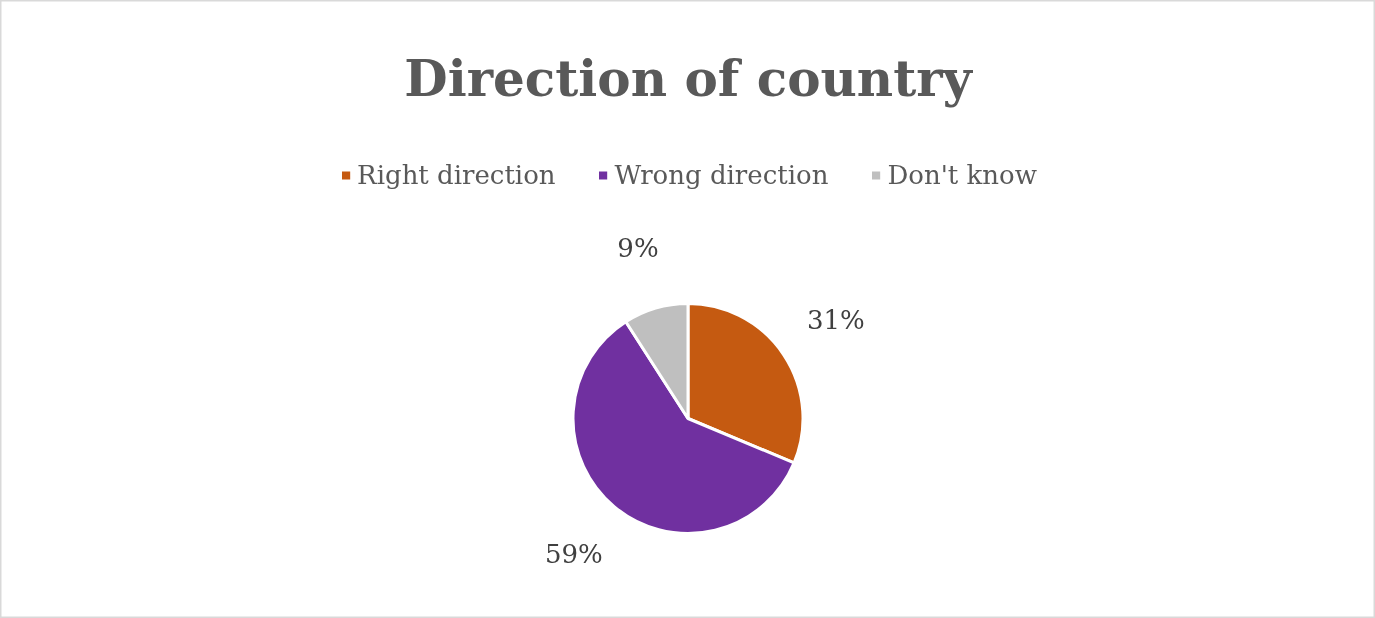 This screenshot has height=618, width=1375. Describe the element at coordinates (689, 78) in the screenshot. I see `chart-title: Direction of country` at that location.